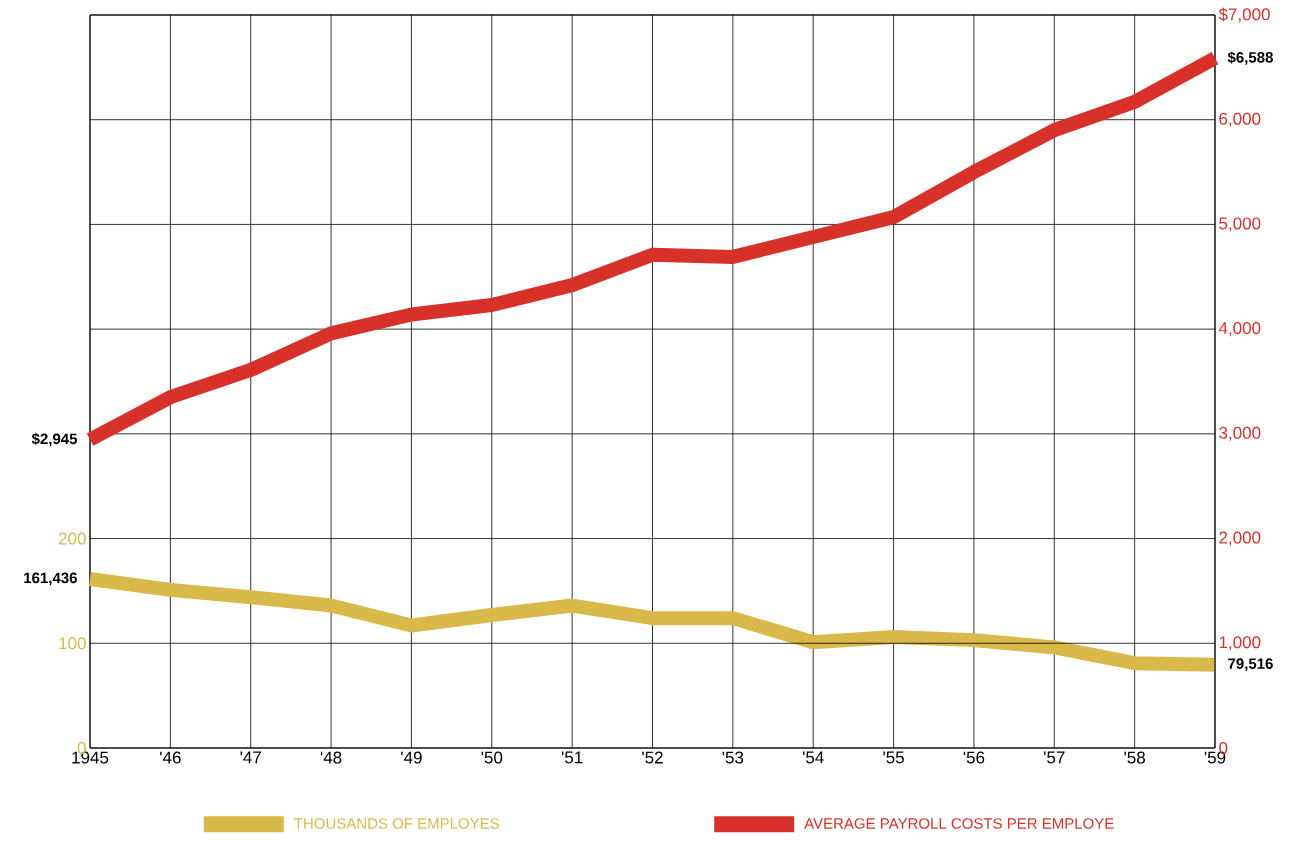  What do you see at coordinates (733, 757) in the screenshot?
I see `x-tick-label: '53` at bounding box center [733, 757].